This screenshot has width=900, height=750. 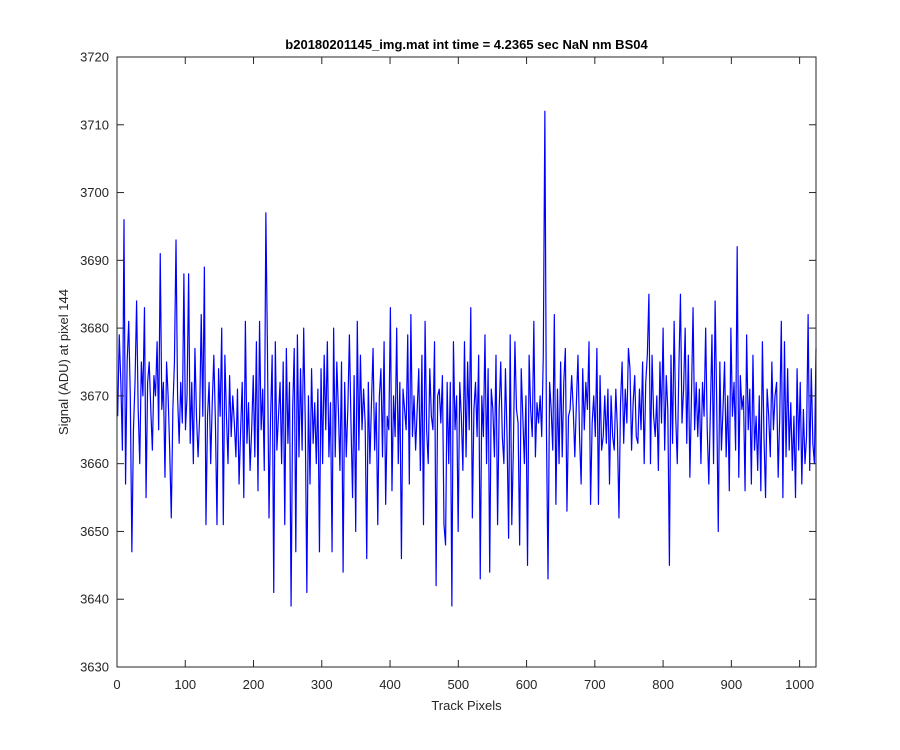 What do you see at coordinates (799, 684) in the screenshot?
I see `x-tick-label: 1000` at bounding box center [799, 684].